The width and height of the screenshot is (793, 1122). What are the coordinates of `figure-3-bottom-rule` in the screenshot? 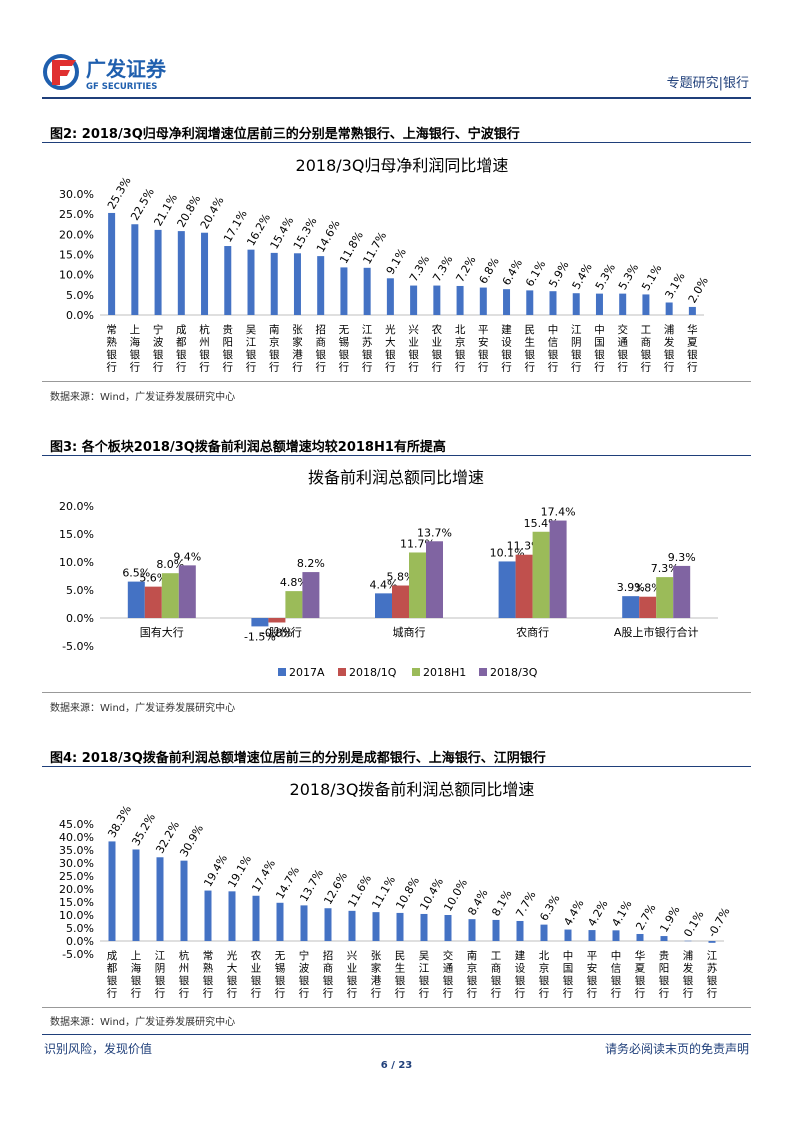 It's located at (396, 692).